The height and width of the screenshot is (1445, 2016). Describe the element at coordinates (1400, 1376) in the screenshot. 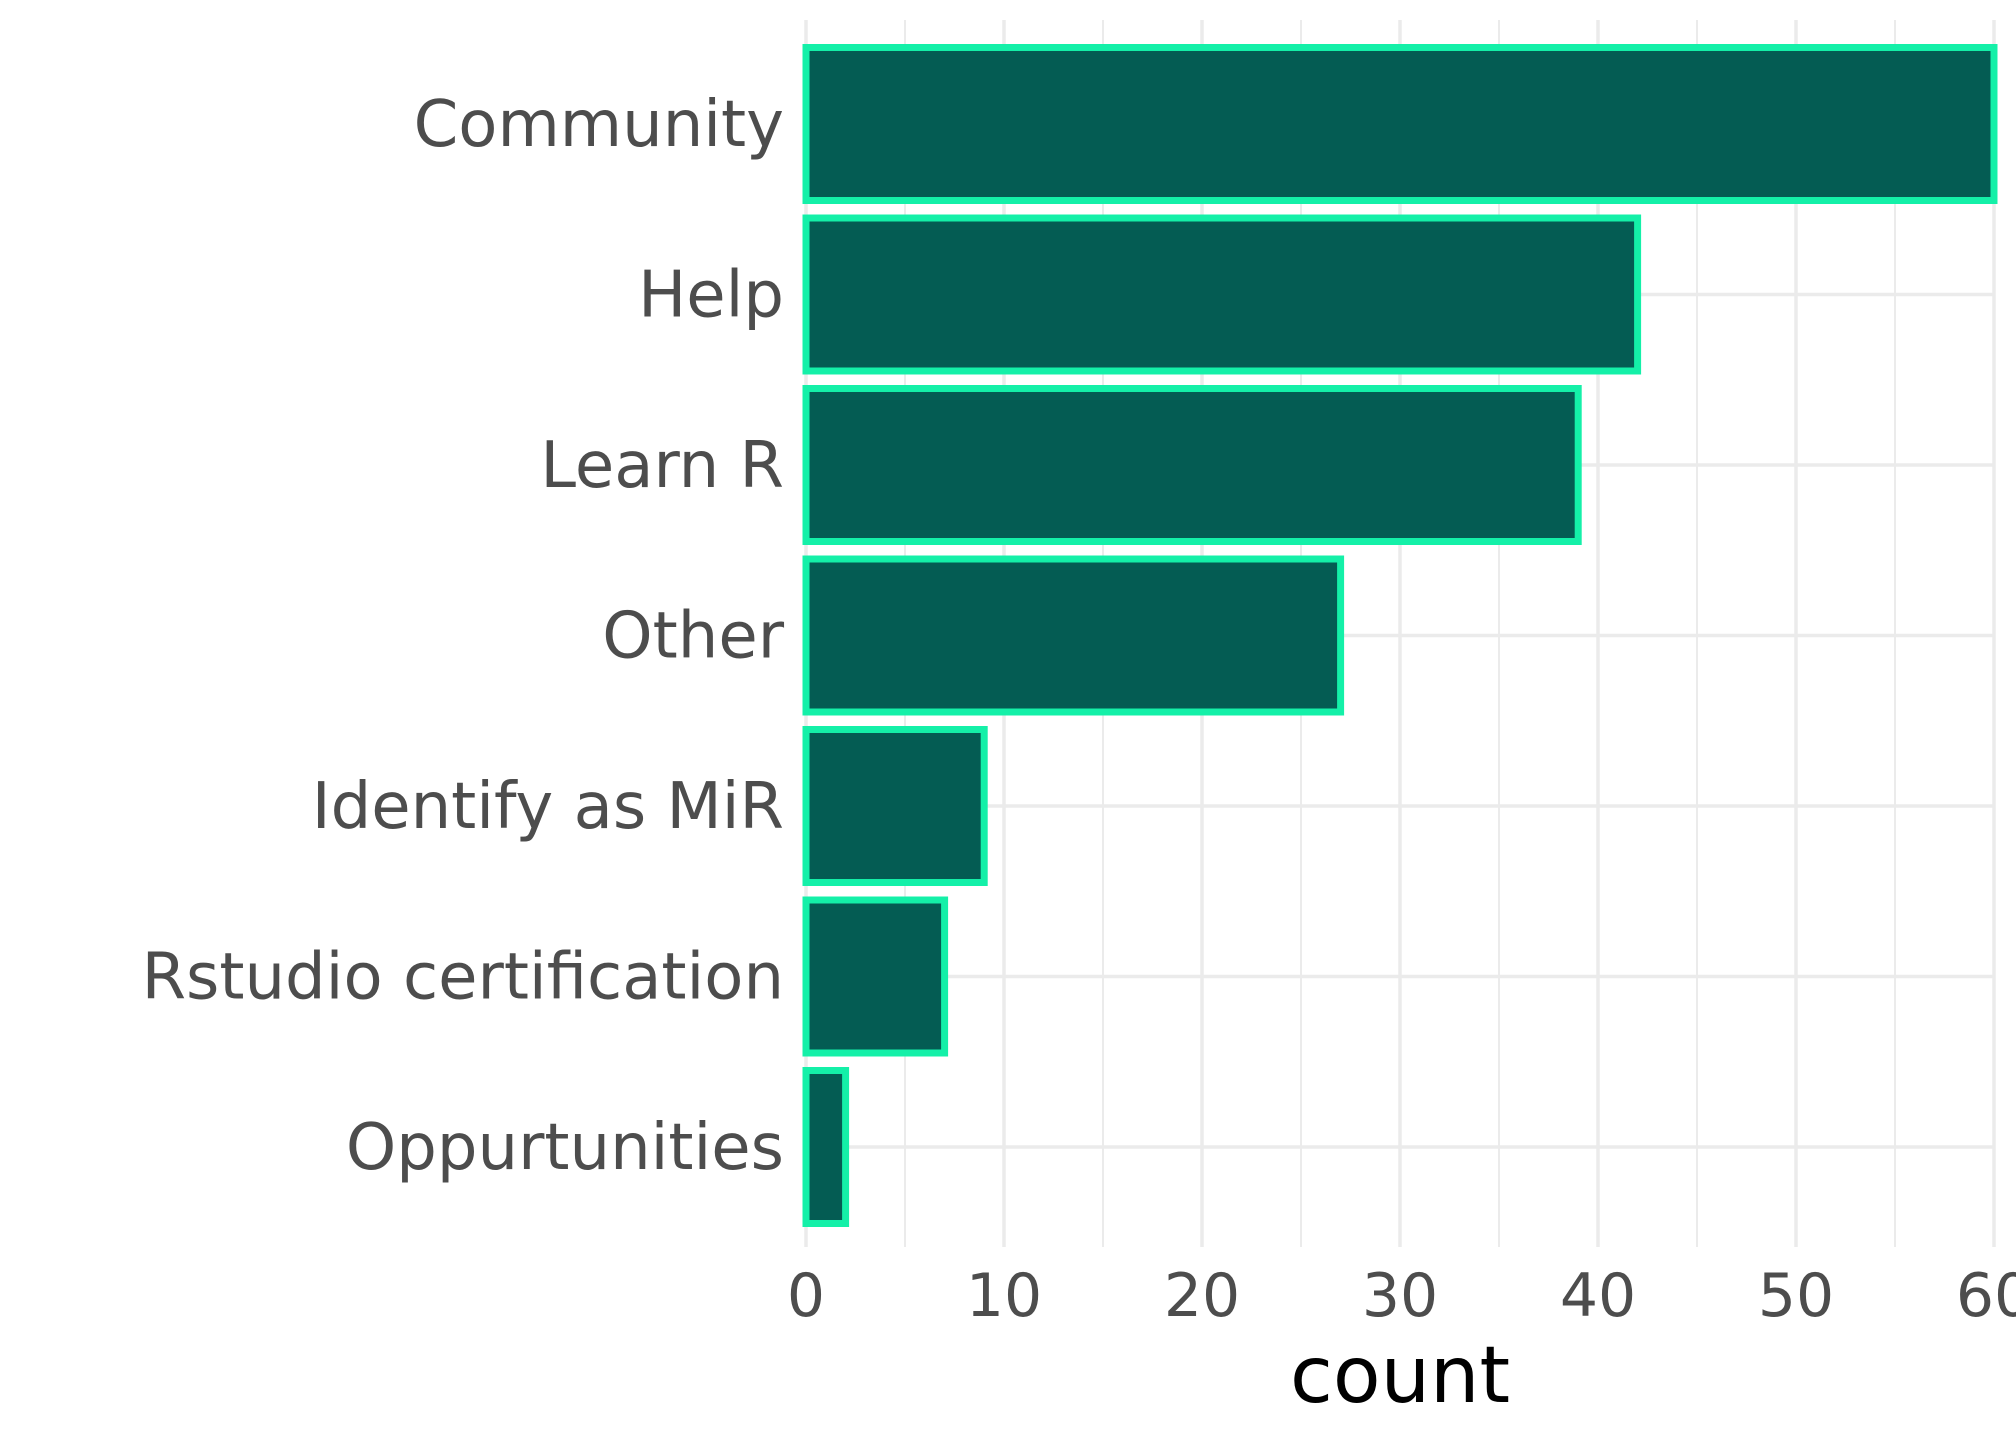

I see `x-axis-title: count` at that location.